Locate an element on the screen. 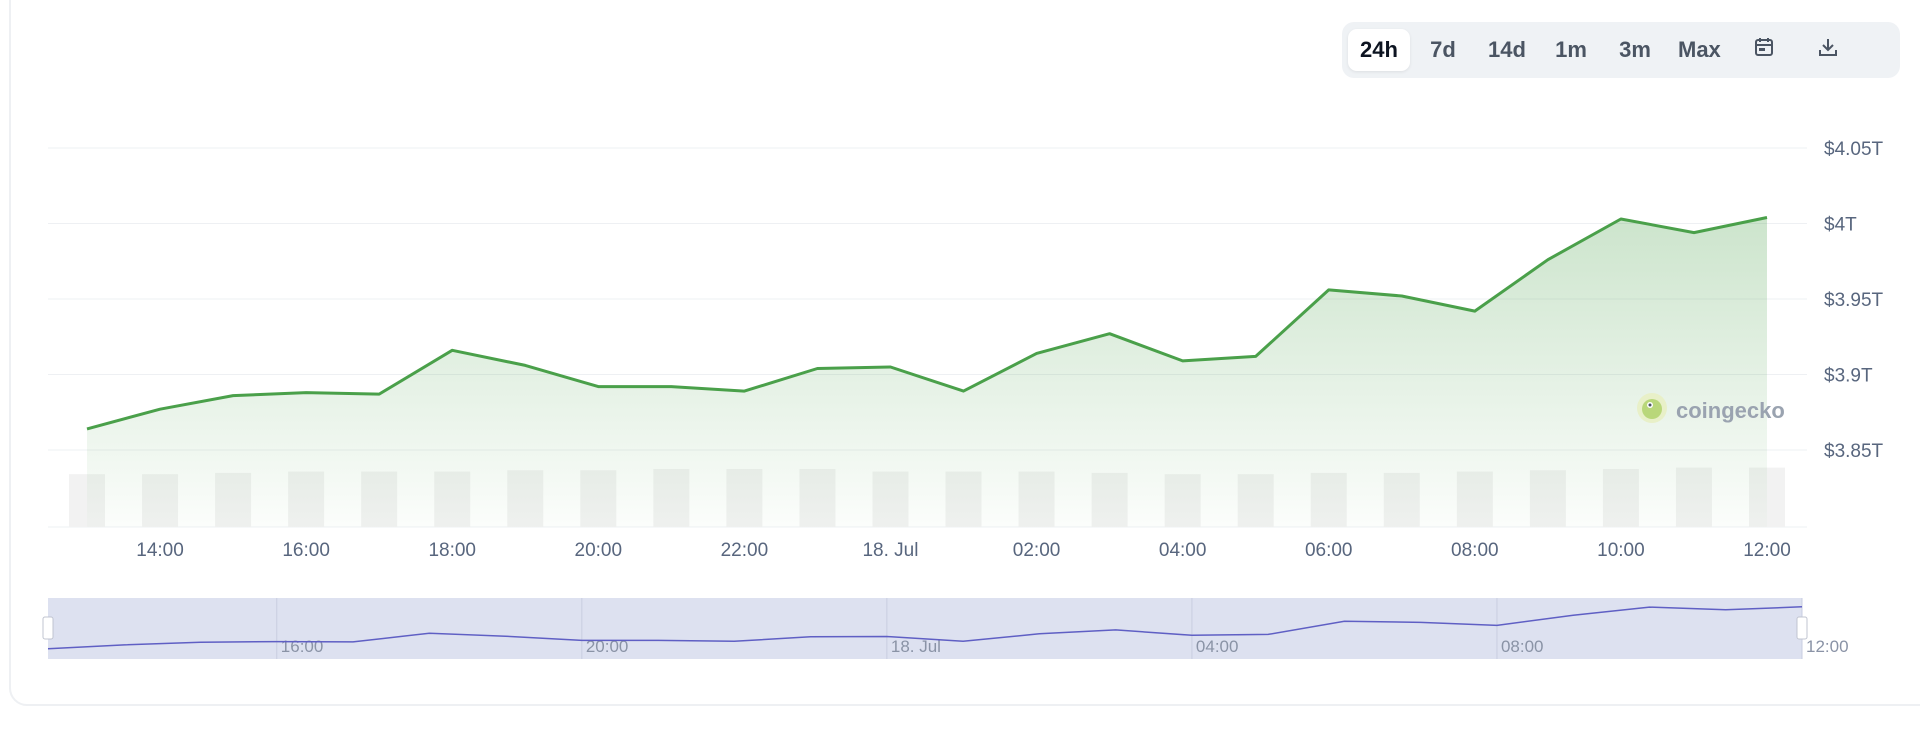 This screenshot has width=1920, height=739. y-tick-label: $4T is located at coordinates (1840, 225).